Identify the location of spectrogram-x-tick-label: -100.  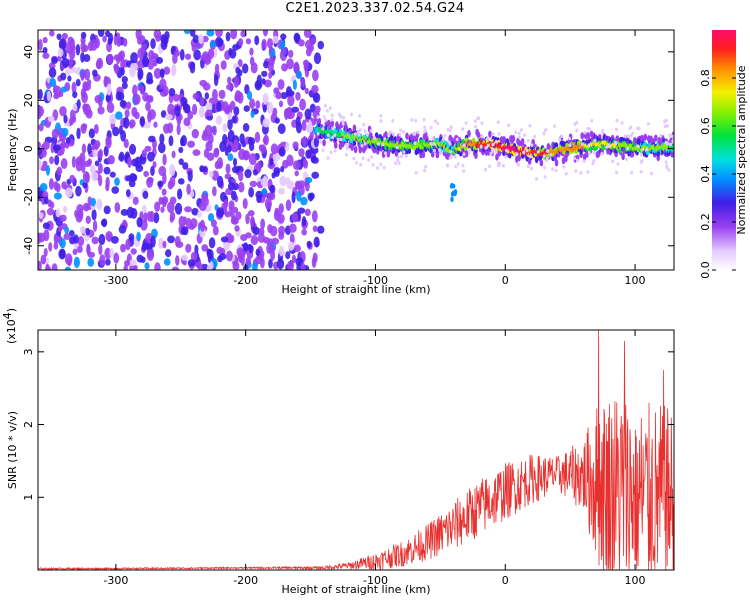
(375, 280).